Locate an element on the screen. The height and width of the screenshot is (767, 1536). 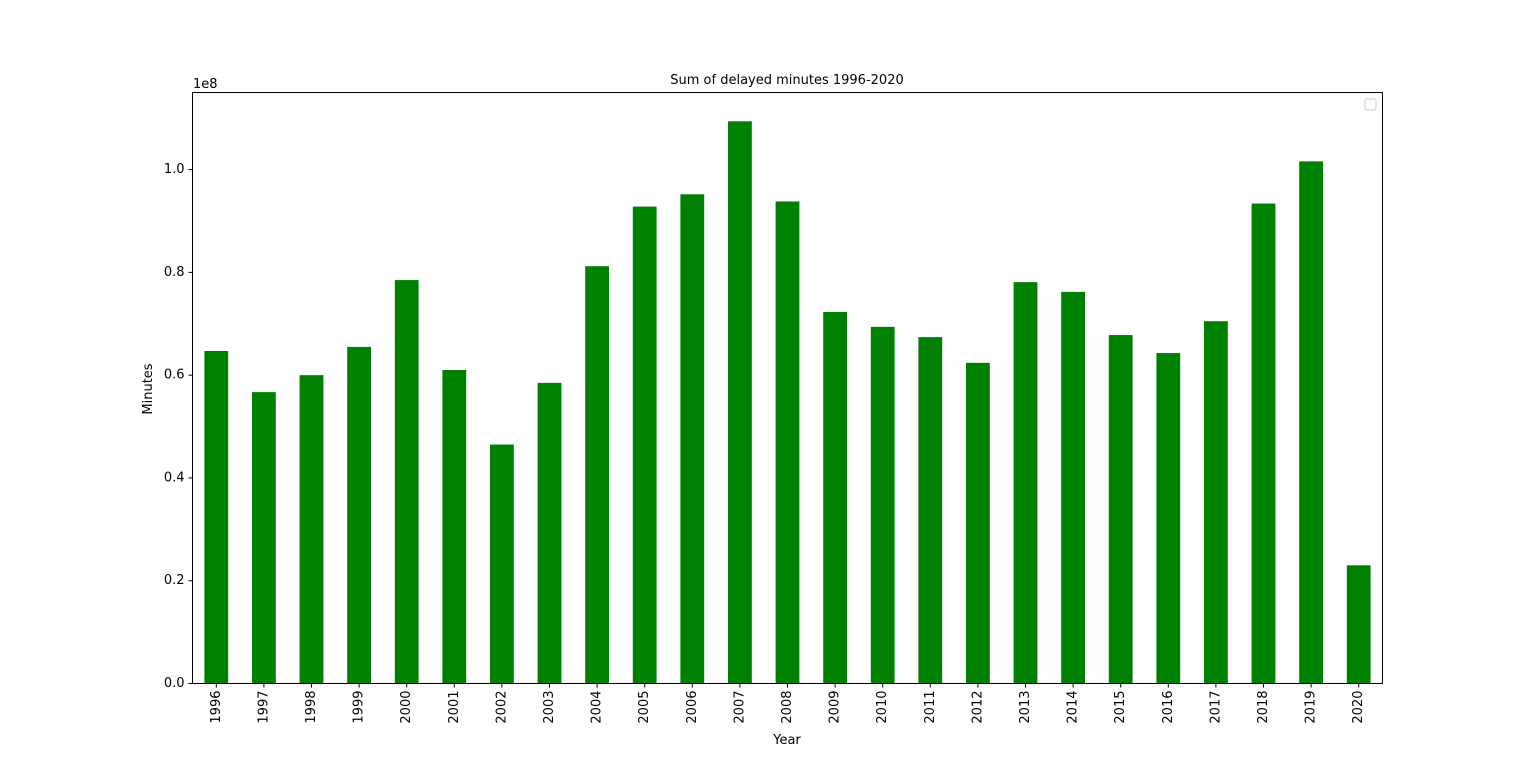
y-tick-label: 0.2 is located at coordinates (174, 580).